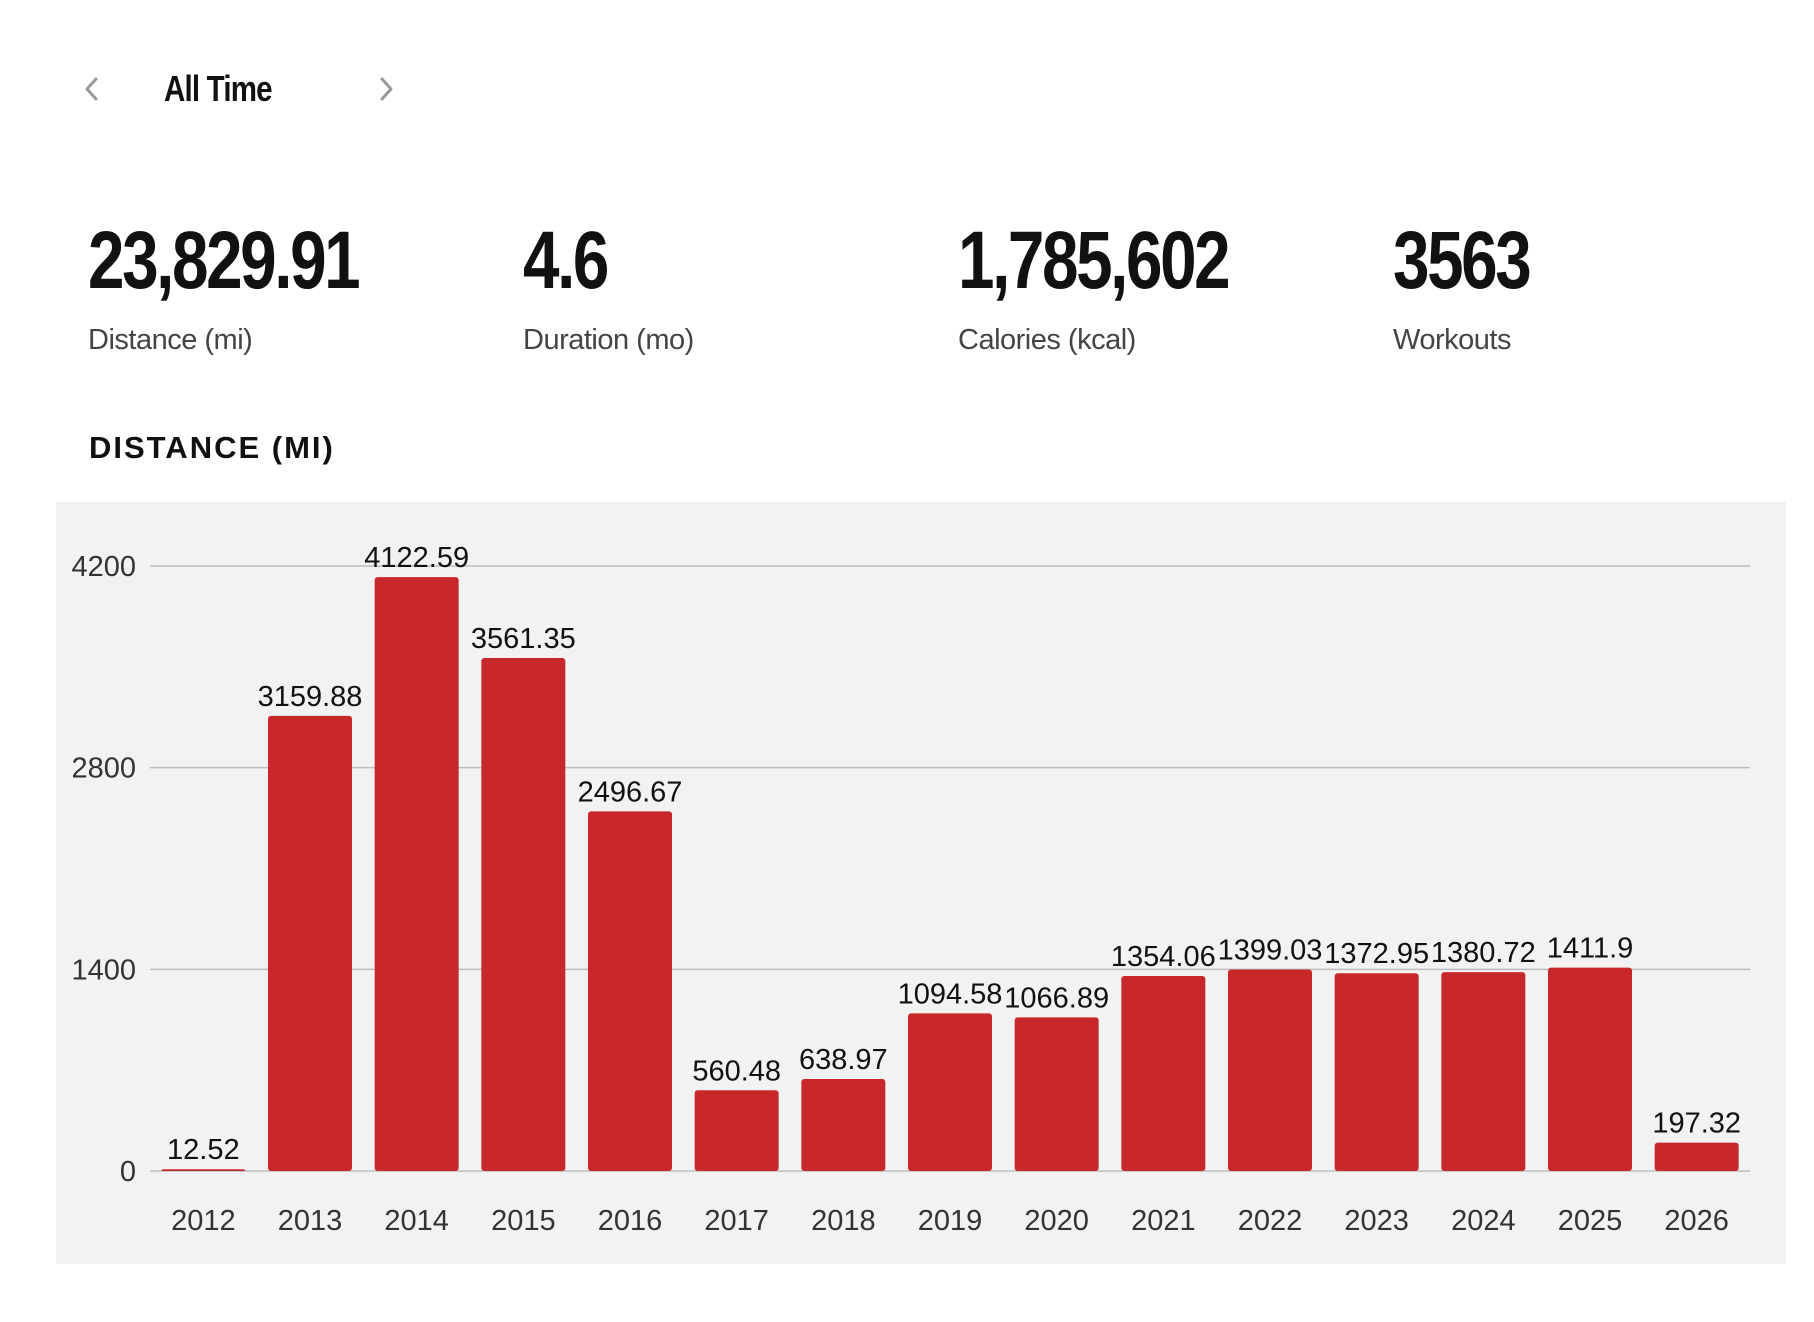 The width and height of the screenshot is (1814, 1322). Describe the element at coordinates (1376, 954) in the screenshot. I see `data-label: 1372.95` at that location.